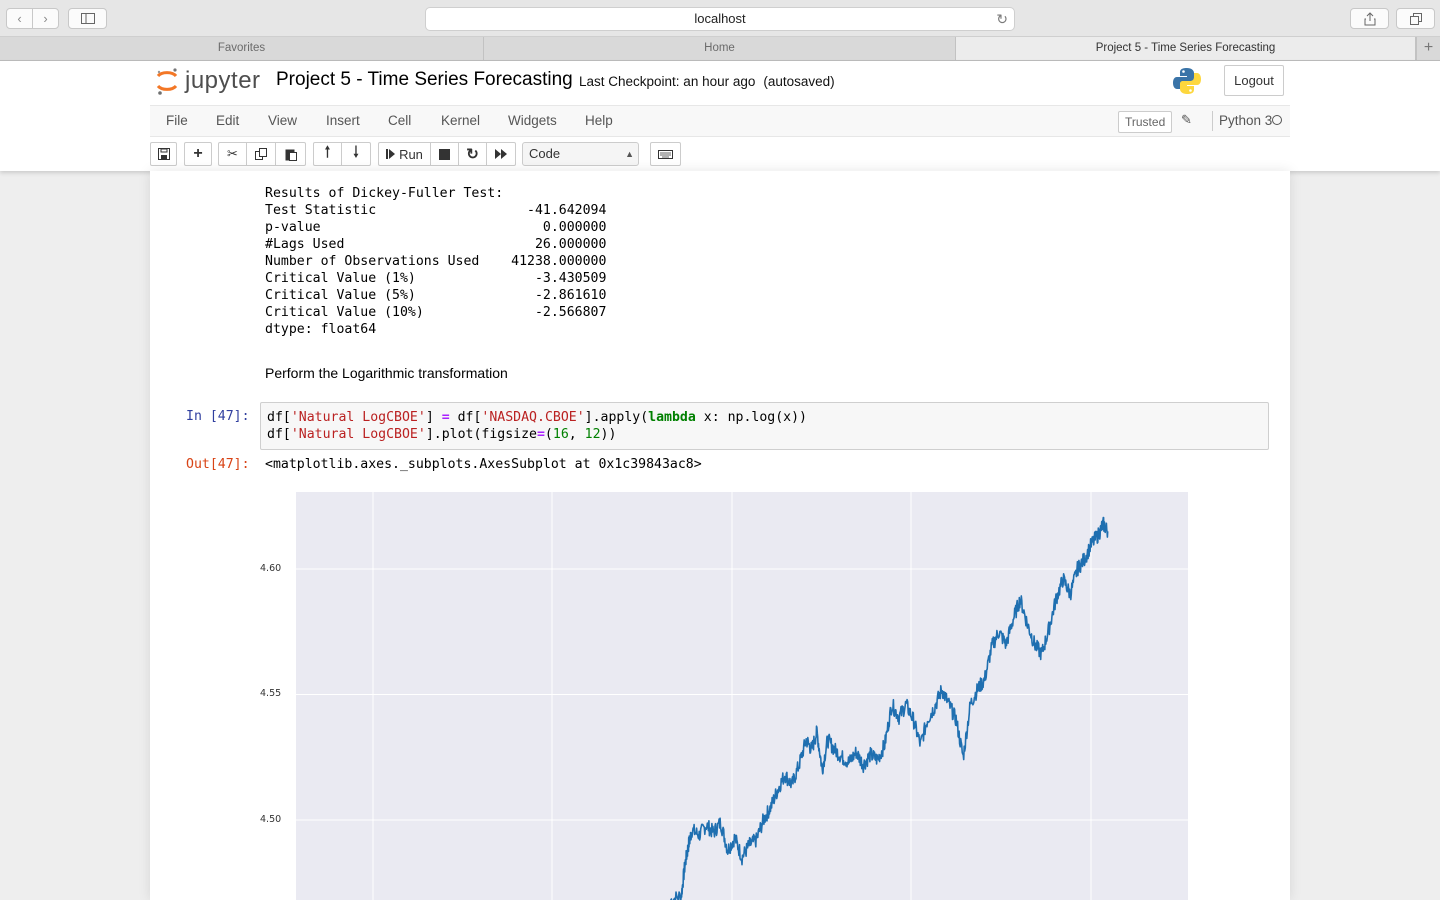 The width and height of the screenshot is (1440, 900). I want to click on stop-icon, so click(444, 154).